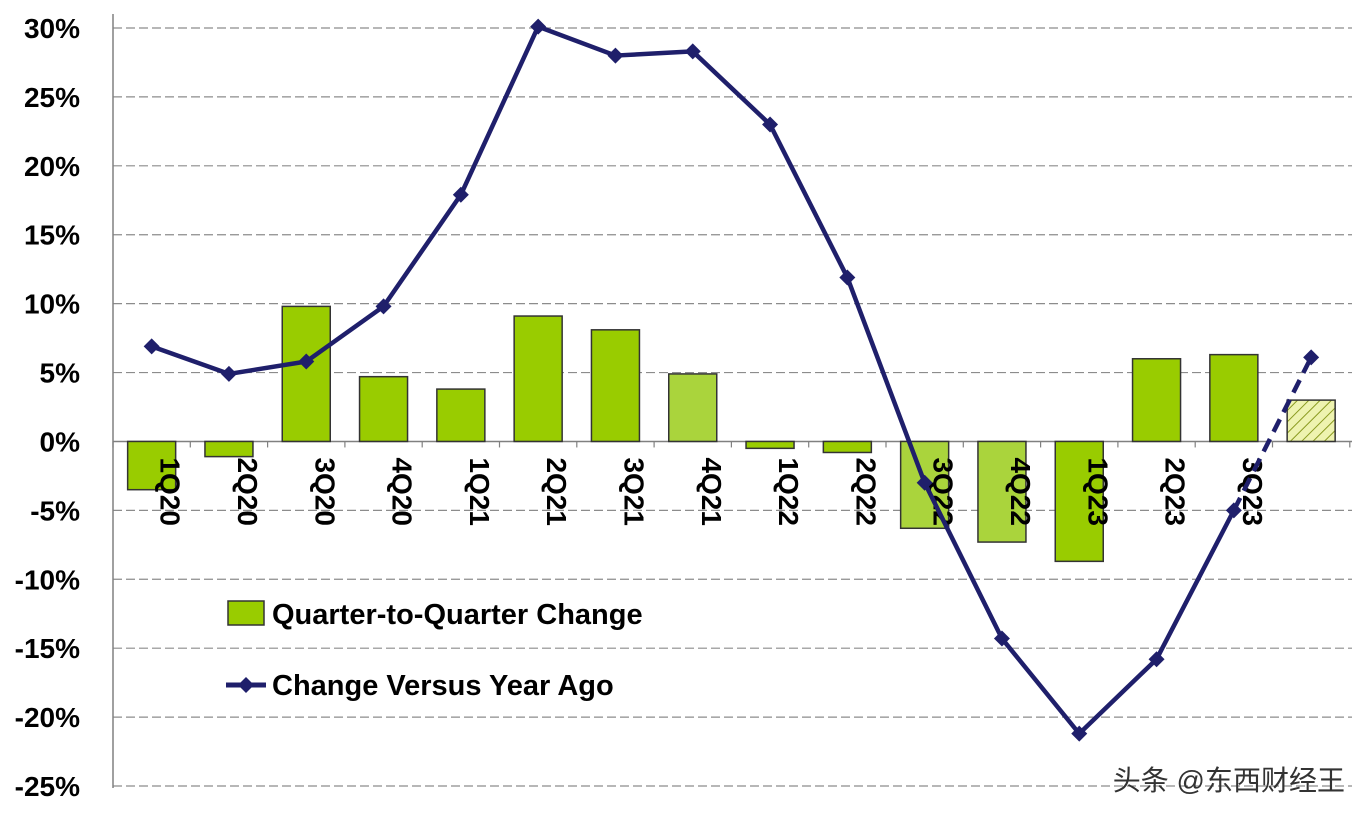 The width and height of the screenshot is (1372, 825). What do you see at coordinates (47, 579) in the screenshot?
I see `y-tick-label: -10%` at bounding box center [47, 579].